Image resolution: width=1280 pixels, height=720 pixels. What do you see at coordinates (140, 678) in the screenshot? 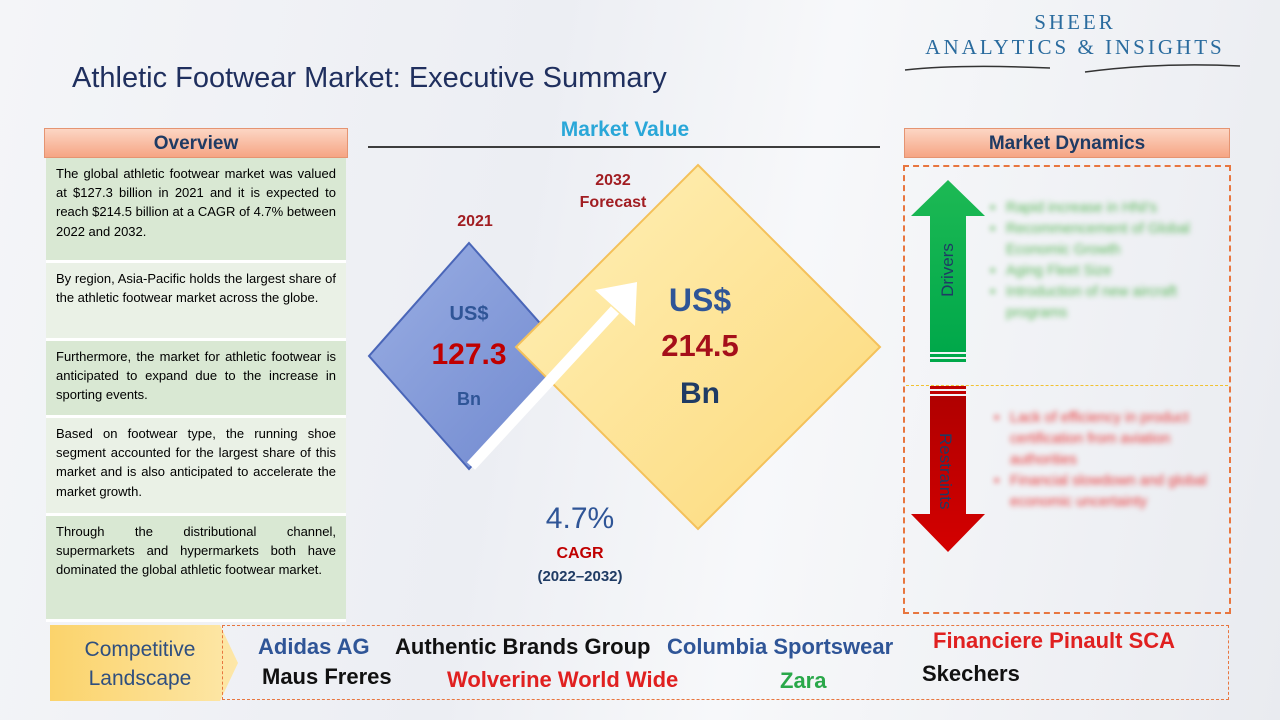
I see `competitive-landscape-line2: Landscape` at bounding box center [140, 678].